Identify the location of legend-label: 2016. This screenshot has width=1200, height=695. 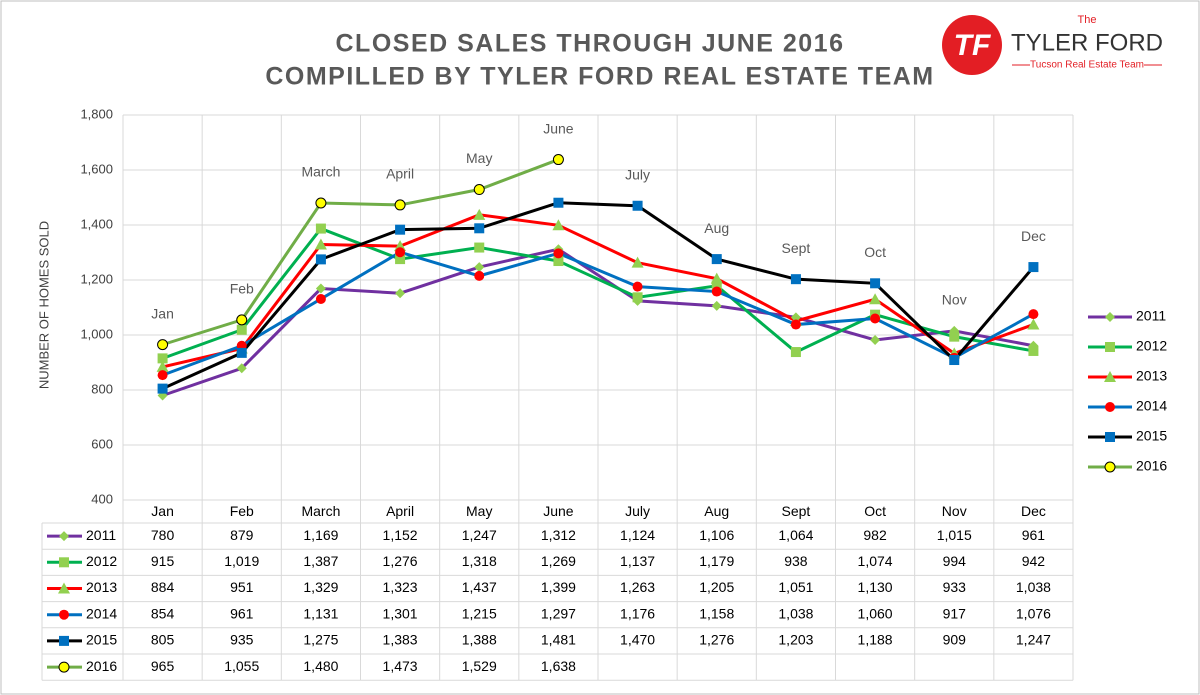
(1151, 466).